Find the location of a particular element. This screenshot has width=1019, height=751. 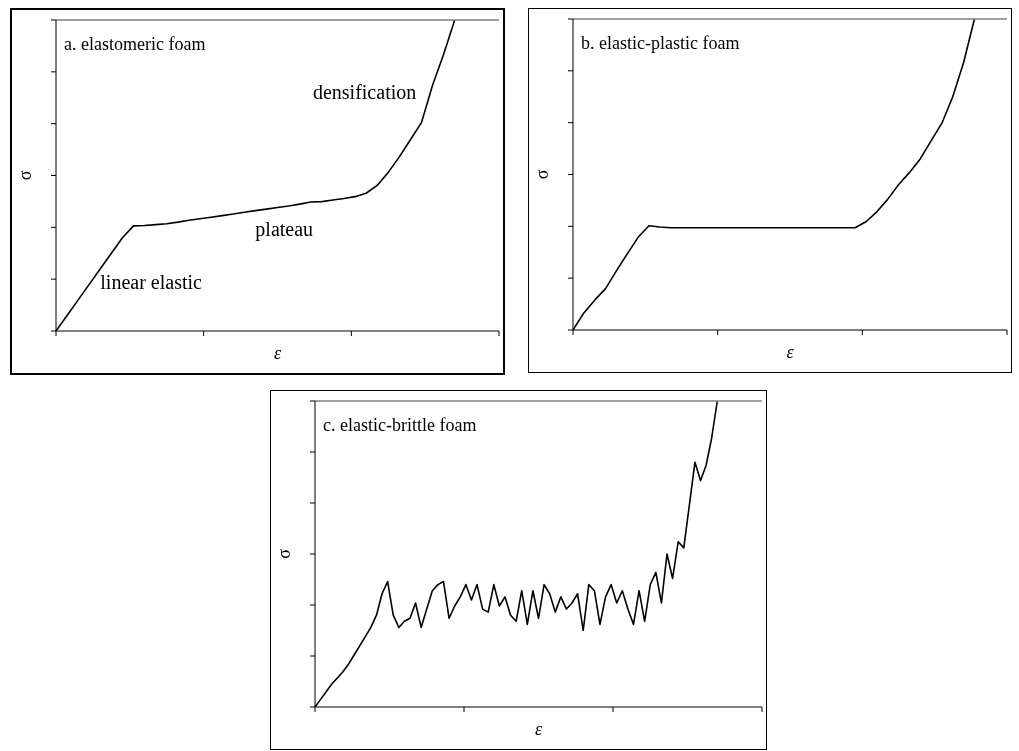

annotation: densification is located at coordinates (364, 92).